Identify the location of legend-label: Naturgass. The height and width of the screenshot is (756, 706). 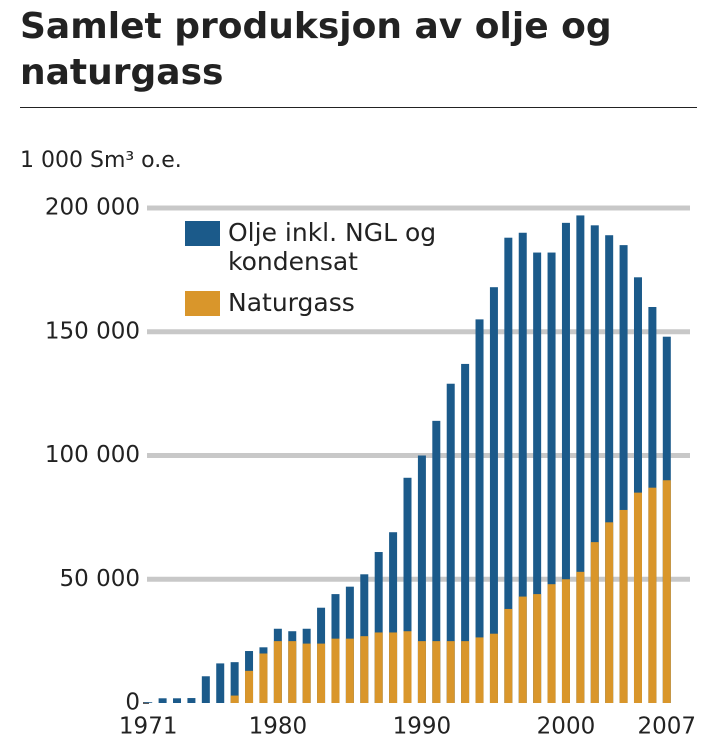
(291, 302).